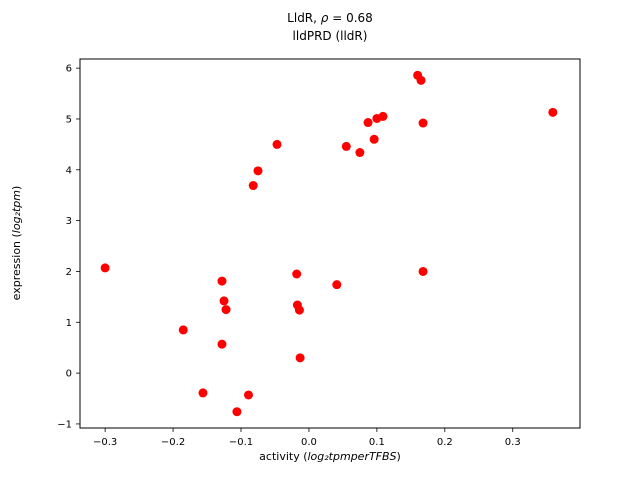 Image resolution: width=640 pixels, height=484 pixels. I want to click on rho-symbol: ρ, so click(325, 18).